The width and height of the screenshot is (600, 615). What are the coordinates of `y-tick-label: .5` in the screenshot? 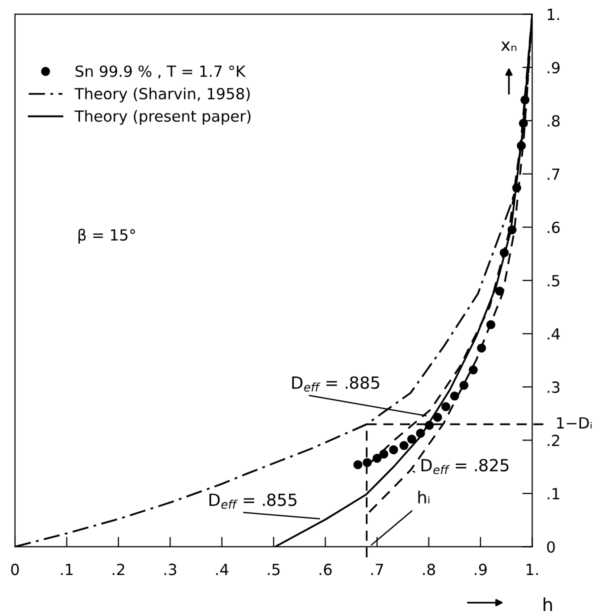 It's located at (554, 280).